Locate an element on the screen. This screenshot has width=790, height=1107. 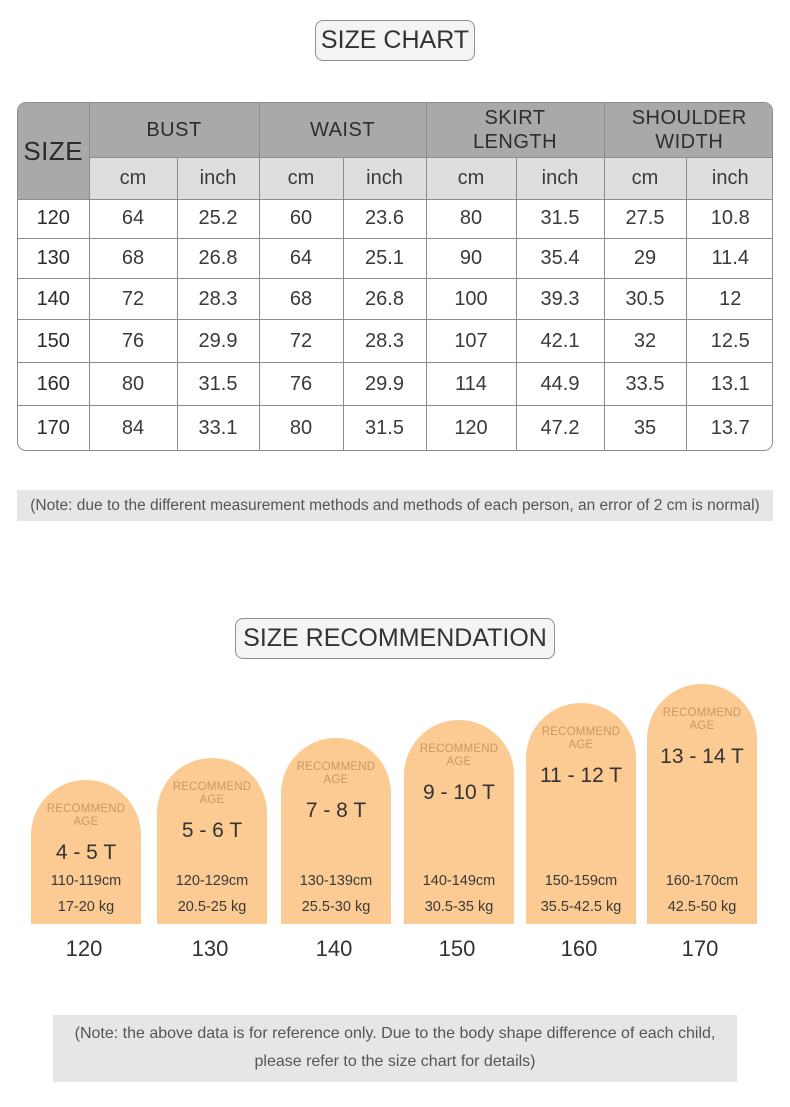
recommended-age: 4 - 5 T is located at coordinates (86, 852).